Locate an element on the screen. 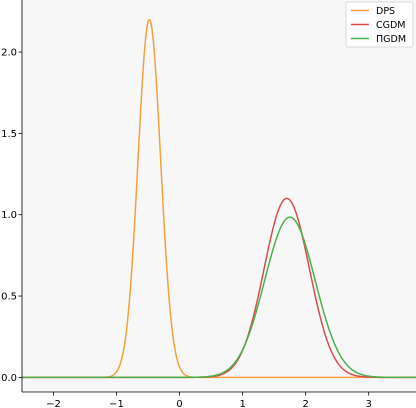 The width and height of the screenshot is (416, 408). y-tick-label: 0.5 is located at coordinates (9, 297).